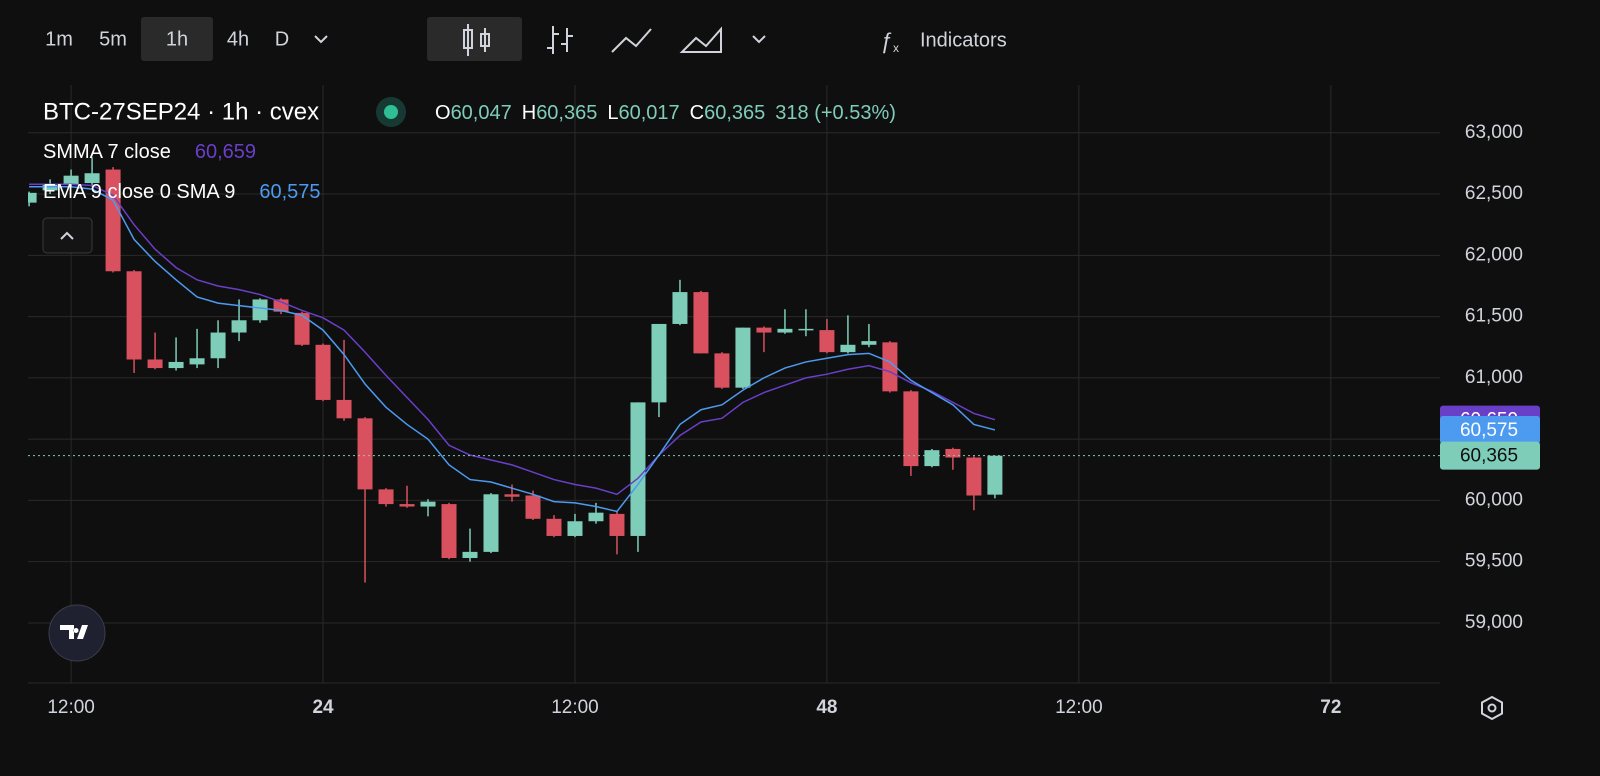  What do you see at coordinates (526, 39) in the screenshot?
I see `toolbar: 1m 5m 1h 4h D ƒ x Indicators` at bounding box center [526, 39].